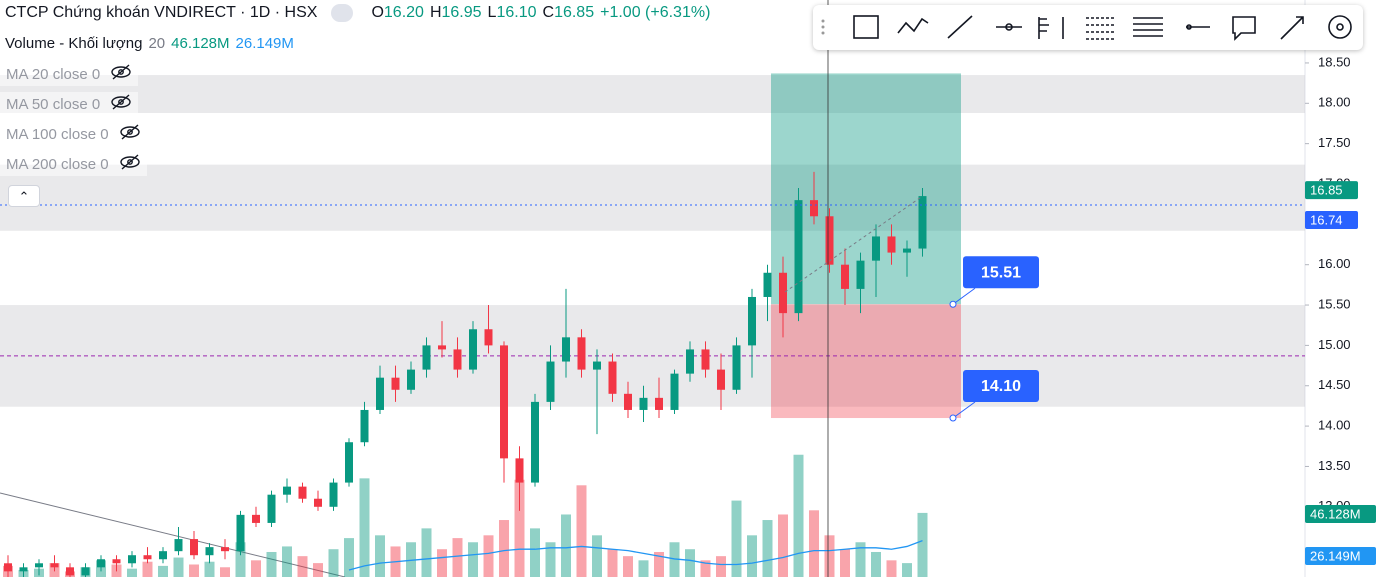 The width and height of the screenshot is (1378, 577). What do you see at coordinates (1001, 272) in the screenshot?
I see `position-label: 15.51` at bounding box center [1001, 272].